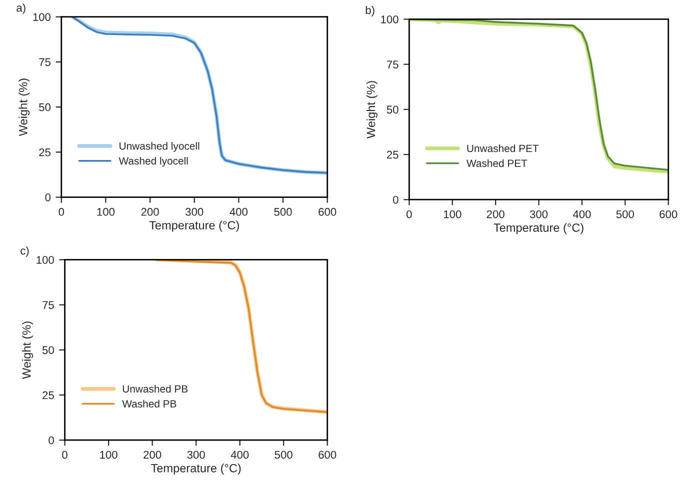  Describe the element at coordinates (155, 388) in the screenshot. I see `legend-label: Unwashed PB` at that location.